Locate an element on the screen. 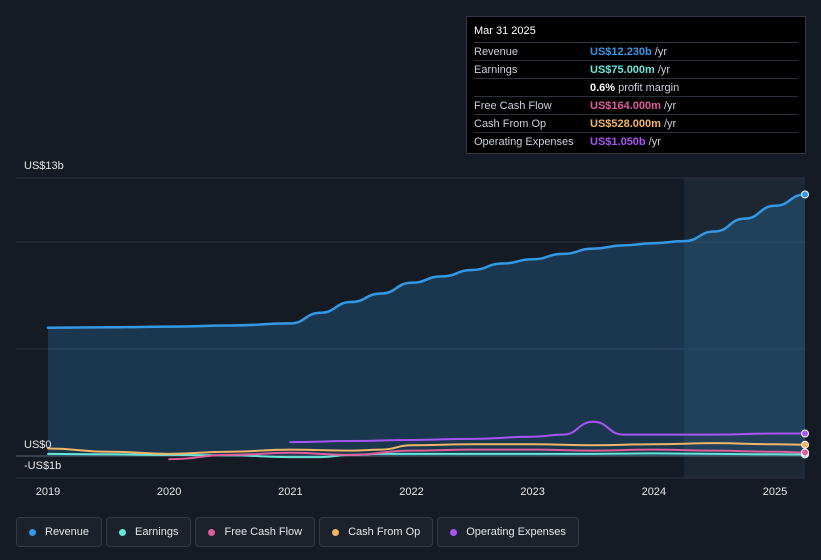 Image resolution: width=821 pixels, height=560 pixels. end-markers is located at coordinates (805, 324).